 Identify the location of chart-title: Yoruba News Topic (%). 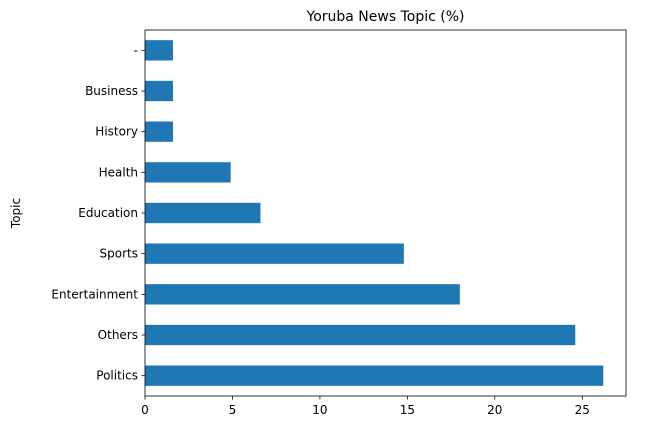
(385, 17).